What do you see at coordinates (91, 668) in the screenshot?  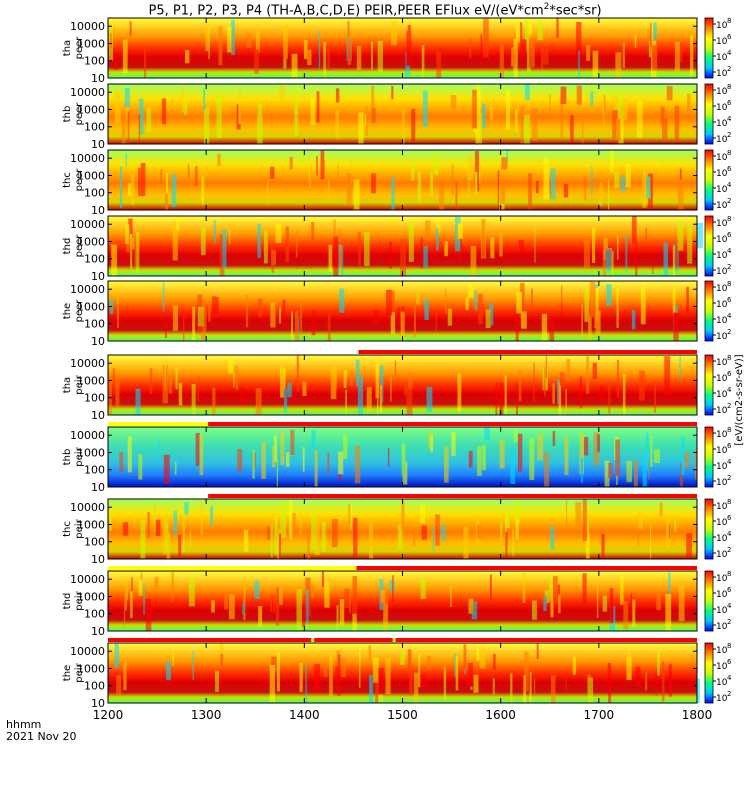 I see `y-tick-label: 1000` at bounding box center [91, 668].